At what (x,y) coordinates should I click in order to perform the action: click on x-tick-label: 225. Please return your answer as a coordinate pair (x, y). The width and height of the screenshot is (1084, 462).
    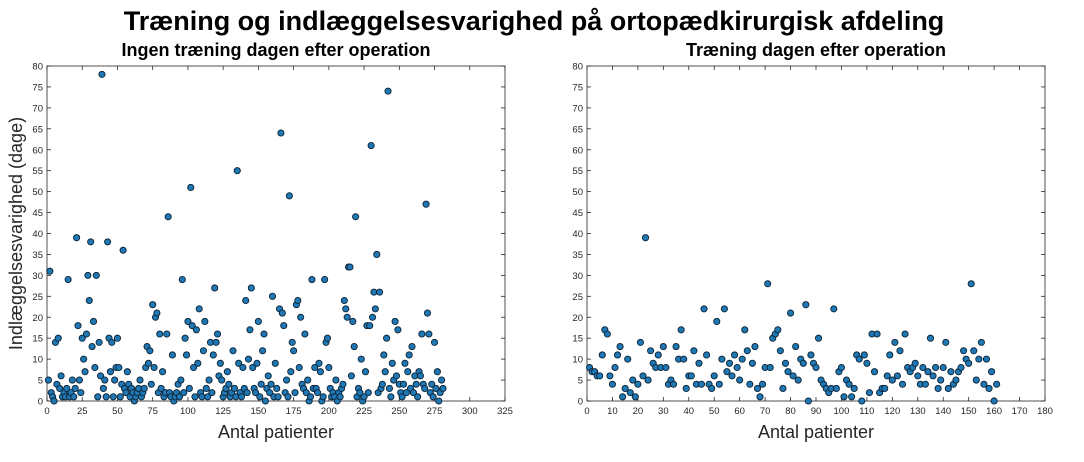
    Looking at the image, I should click on (364, 411).